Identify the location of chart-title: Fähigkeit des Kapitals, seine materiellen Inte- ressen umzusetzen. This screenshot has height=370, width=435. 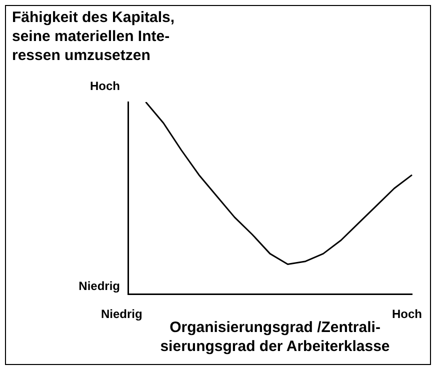
(93, 36).